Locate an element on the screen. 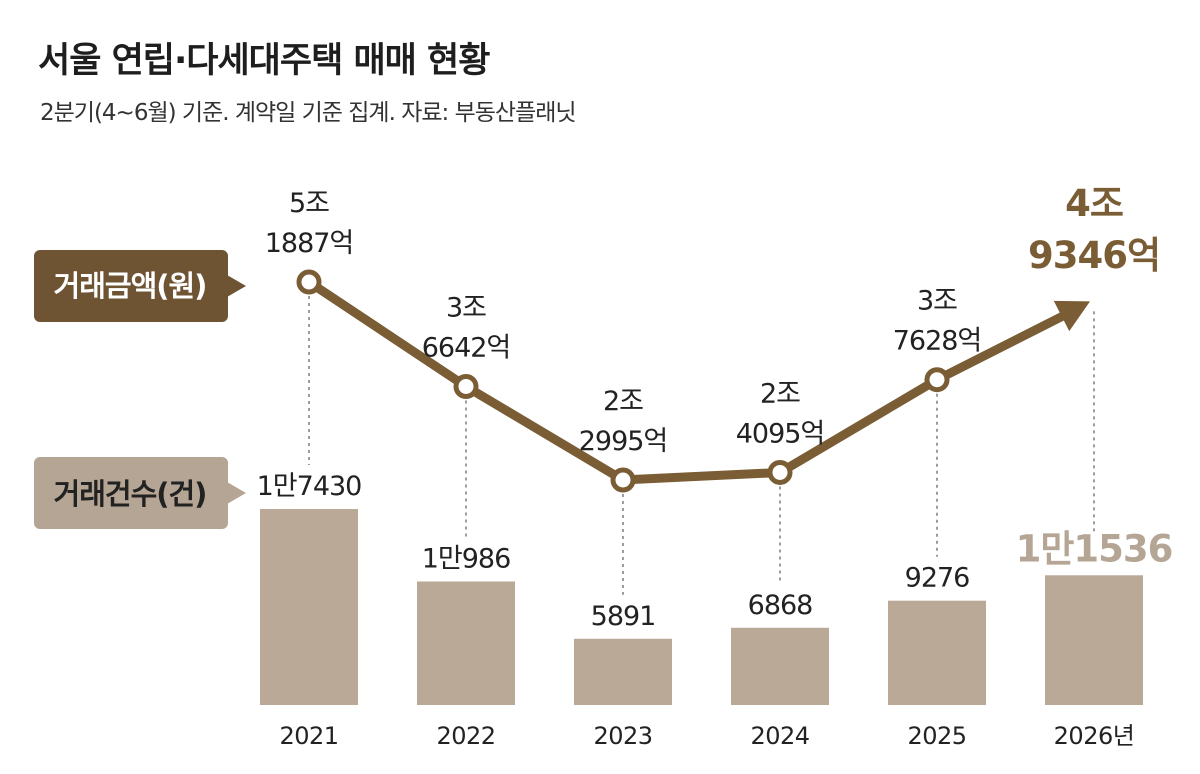 This screenshot has width=1200, height=774. x-axis: 2021 2022 2023 2024 2025 2026년 is located at coordinates (706, 736).